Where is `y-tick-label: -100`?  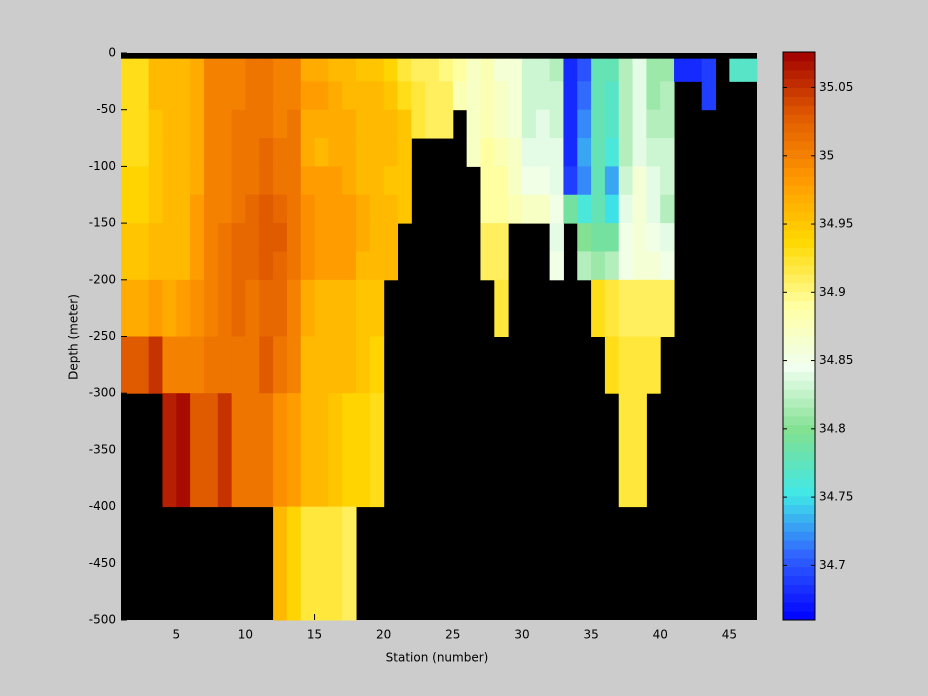 y-tick-label: -100 is located at coordinates (102, 166).